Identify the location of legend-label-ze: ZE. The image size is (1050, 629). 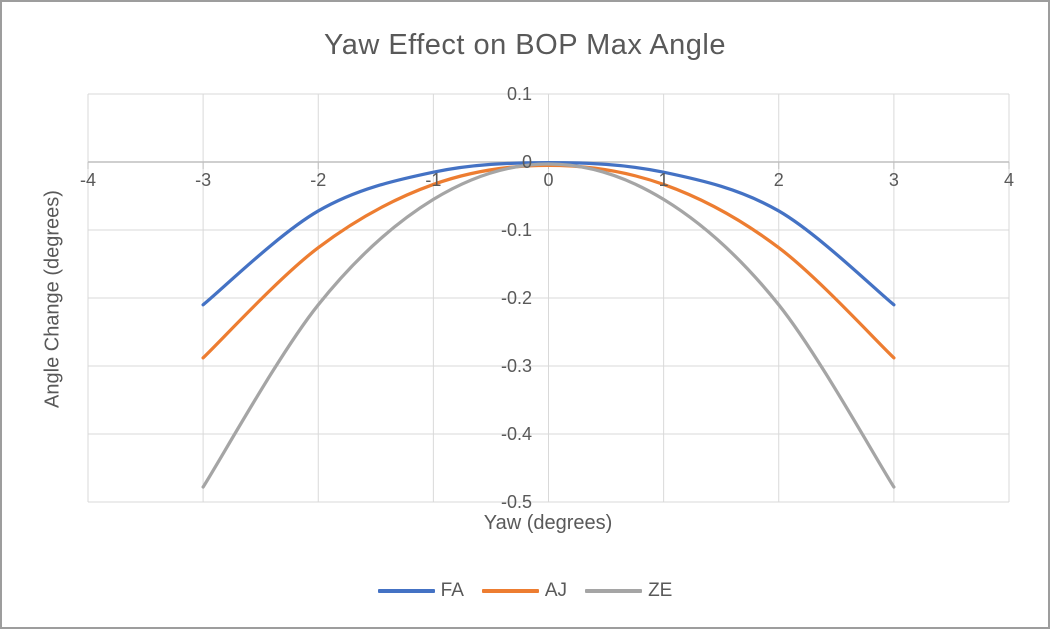
(660, 590).